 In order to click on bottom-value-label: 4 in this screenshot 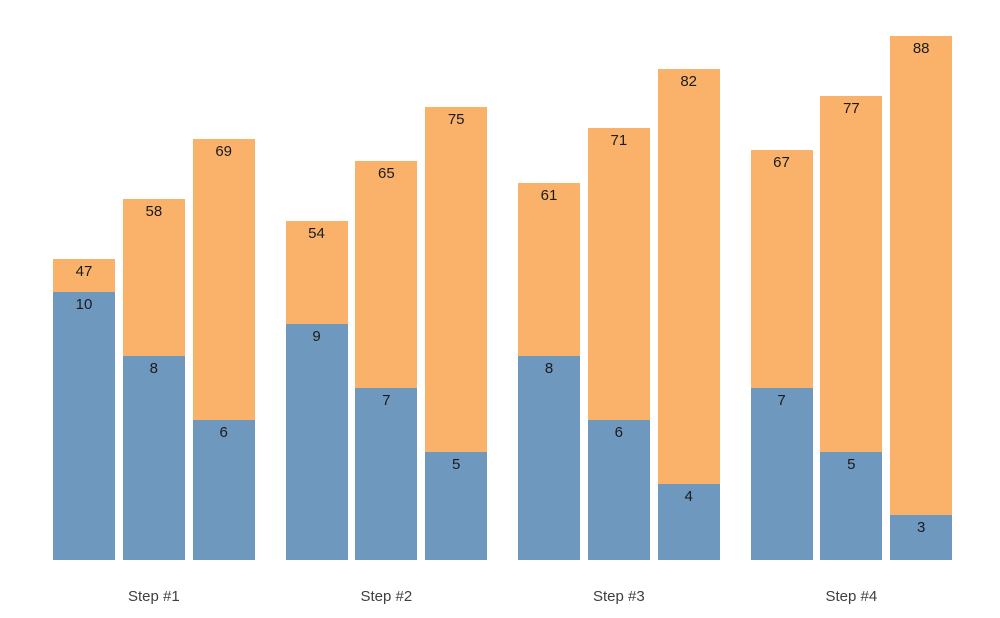, I will do `click(688, 496)`.